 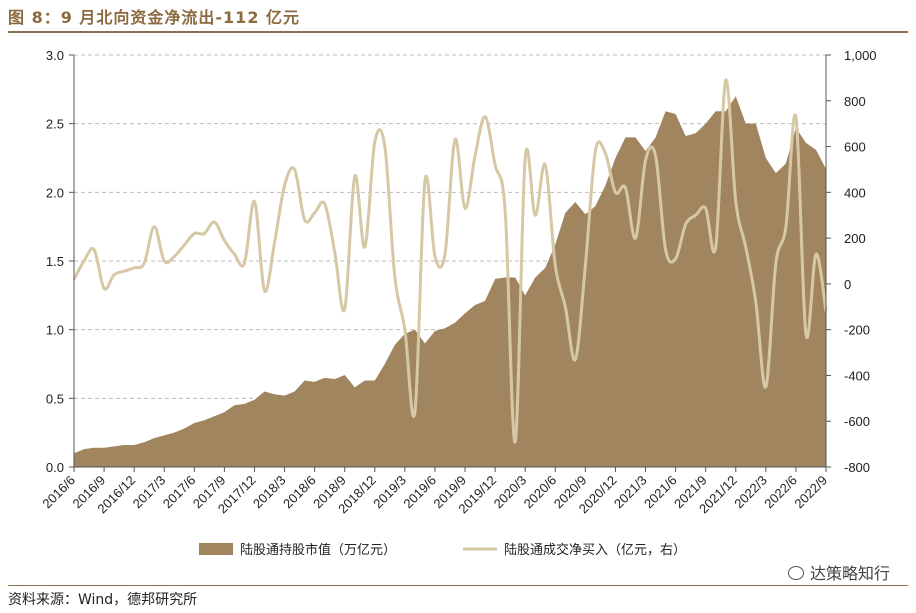 I want to click on right-tick-label: -800, so click(x=857, y=467).